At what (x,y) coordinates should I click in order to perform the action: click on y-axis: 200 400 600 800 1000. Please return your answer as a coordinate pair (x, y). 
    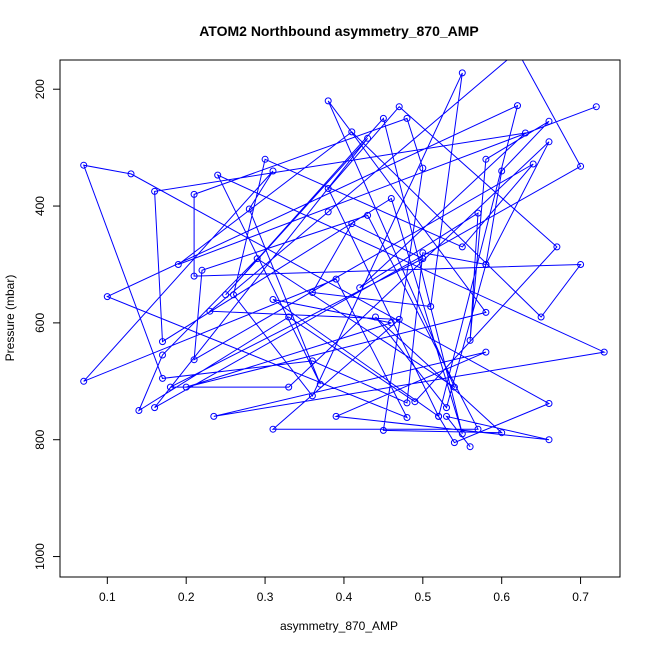
    Looking at the image, I should click on (46, 324).